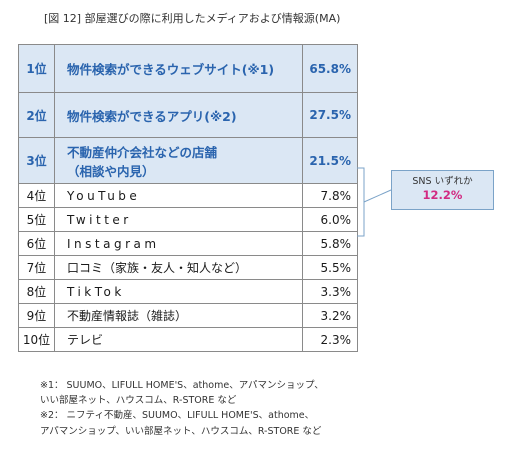 Image resolution: width=520 pixels, height=460 pixels. Describe the element at coordinates (182, 385) in the screenshot. I see `footnote-line: ※1： SUUMO、LIFULL HOME'S、athome、アパマンショップ、` at that location.